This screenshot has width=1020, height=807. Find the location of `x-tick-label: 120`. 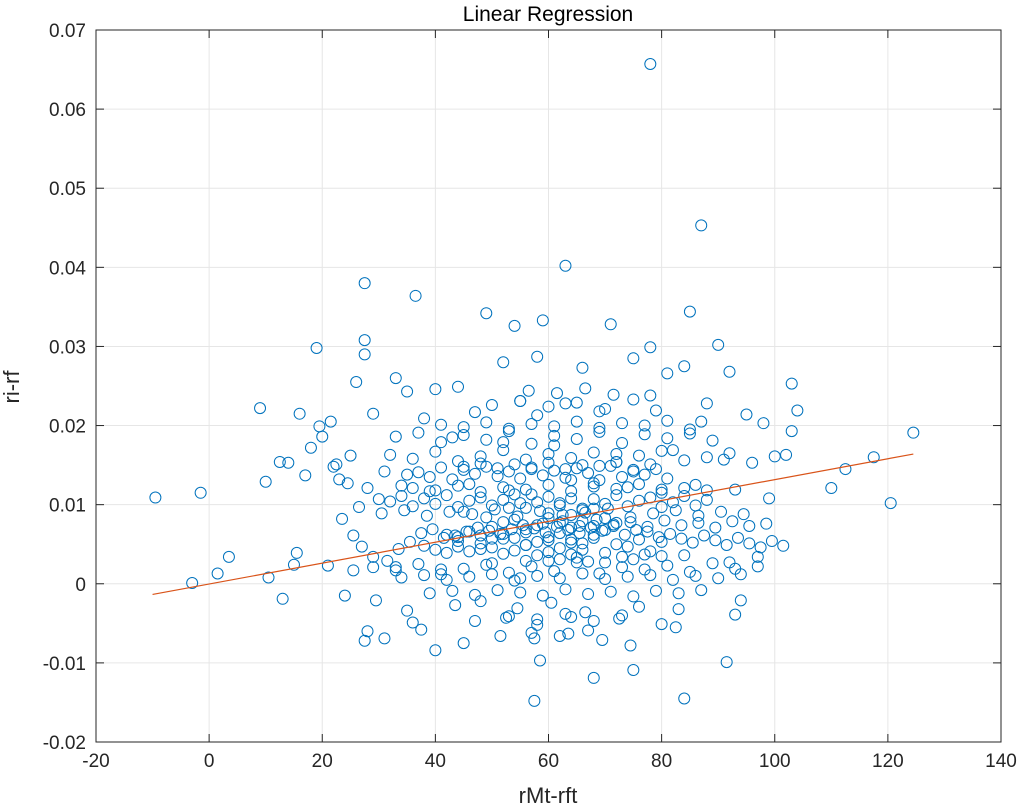

x-tick-label: 120 is located at coordinates (888, 761).